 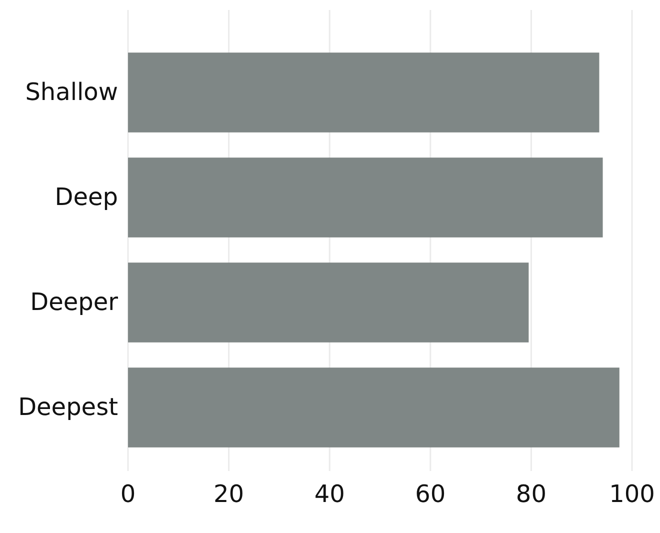 I want to click on x-tick-label: 0, so click(x=128, y=494).